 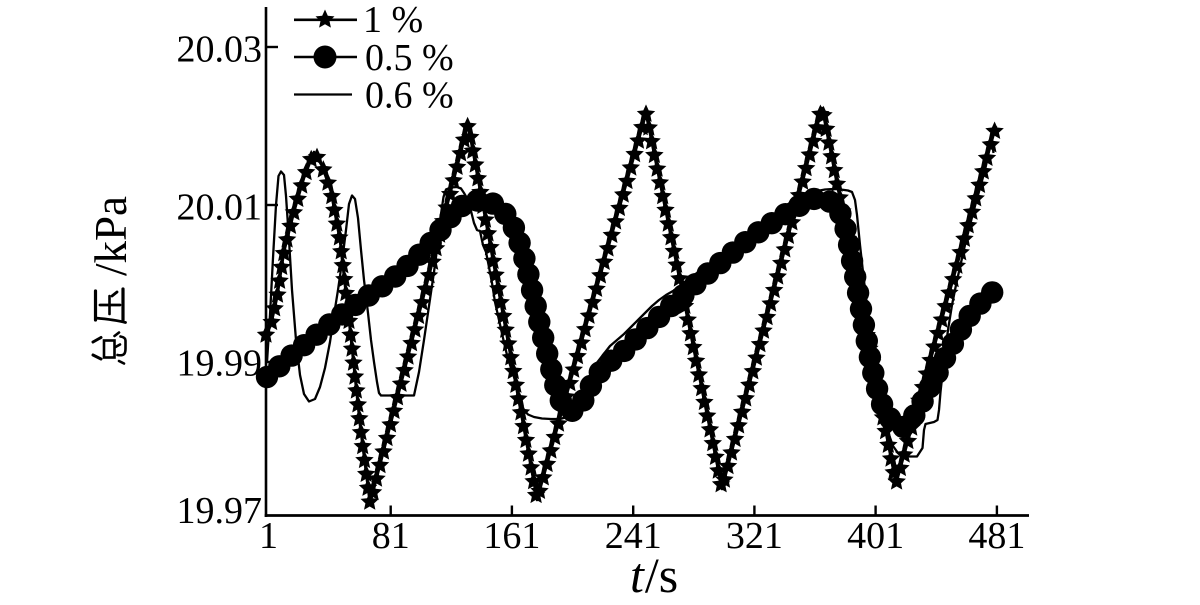 What do you see at coordinates (391, 536) in the screenshot?
I see `svg-text: 81` at bounding box center [391, 536].